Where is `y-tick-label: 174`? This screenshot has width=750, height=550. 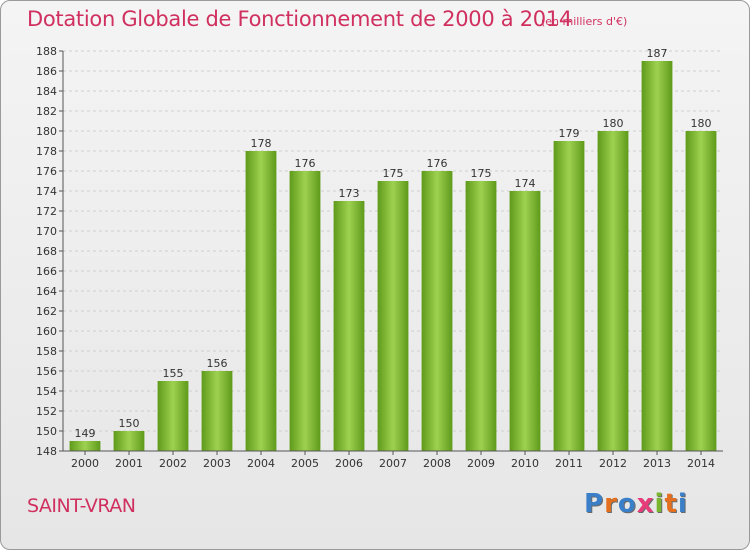
y-tick-label: 174 is located at coordinates (46, 191).